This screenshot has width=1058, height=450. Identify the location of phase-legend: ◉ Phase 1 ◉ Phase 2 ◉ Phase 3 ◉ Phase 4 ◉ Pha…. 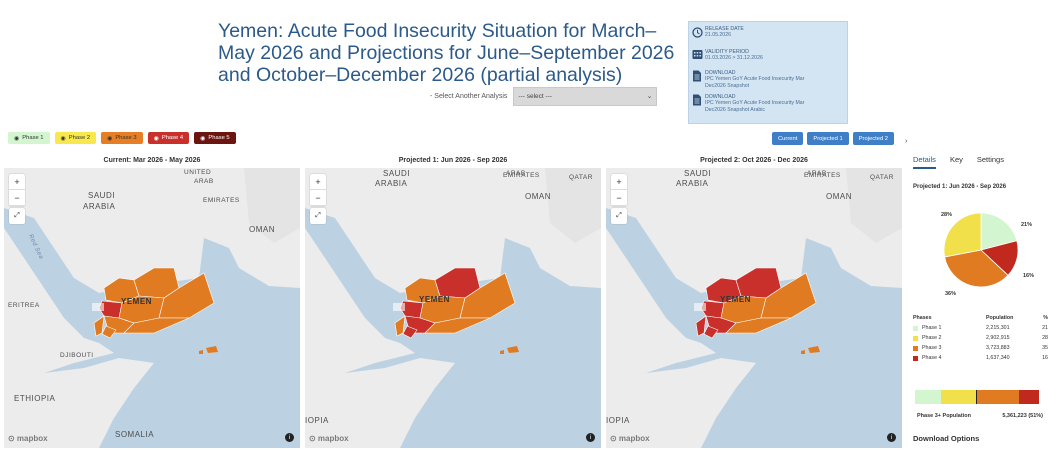
(122, 138).